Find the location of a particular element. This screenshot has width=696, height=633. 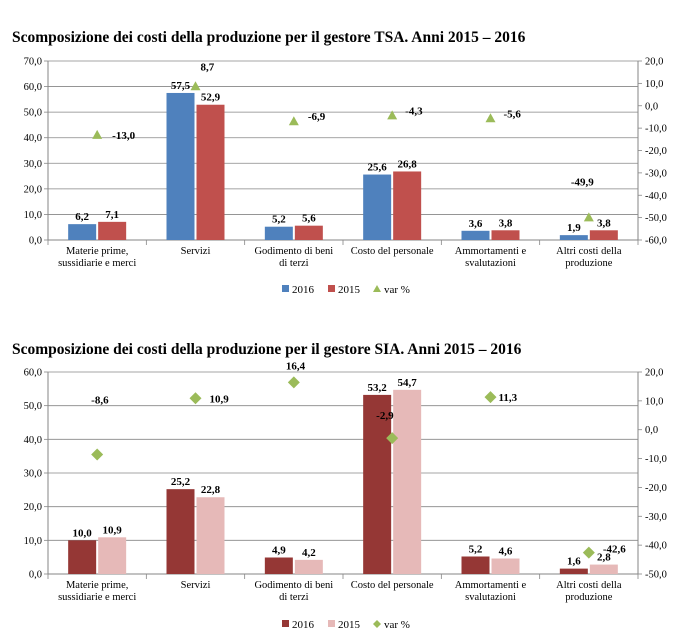

x-tick-label: Ammortamenti e svalutazioni is located at coordinates (491, 591).